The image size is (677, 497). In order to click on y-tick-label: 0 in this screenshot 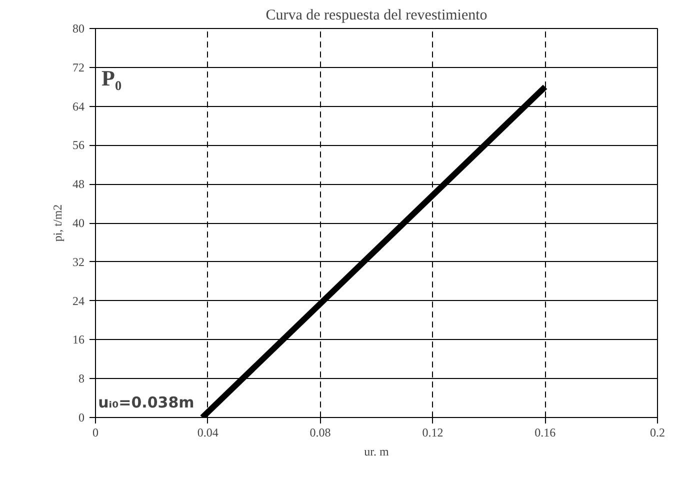, I will do `click(81, 417)`.